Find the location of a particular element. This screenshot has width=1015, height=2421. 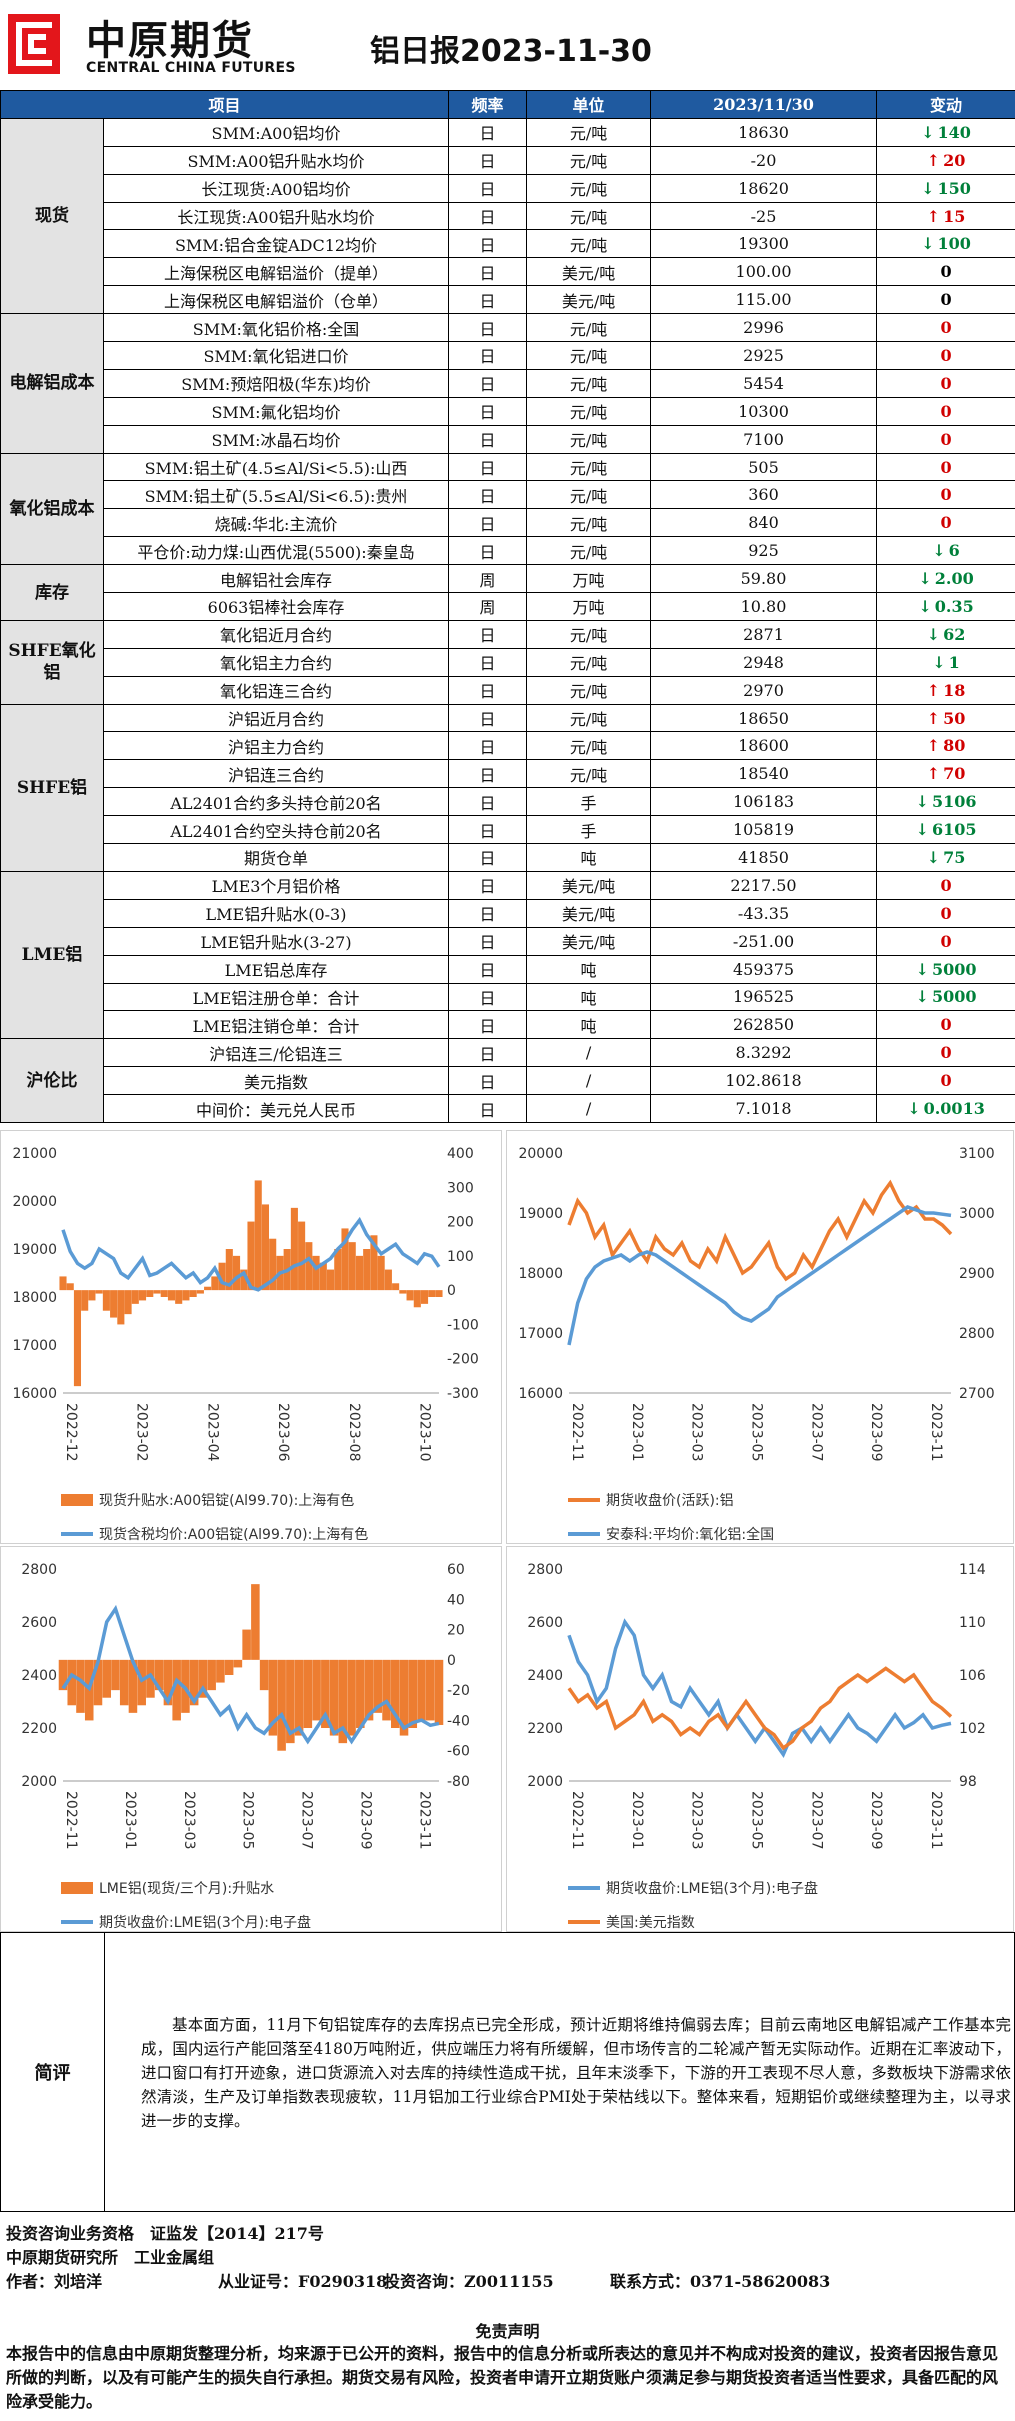

y-right-tick-label: -60 is located at coordinates (458, 1752).